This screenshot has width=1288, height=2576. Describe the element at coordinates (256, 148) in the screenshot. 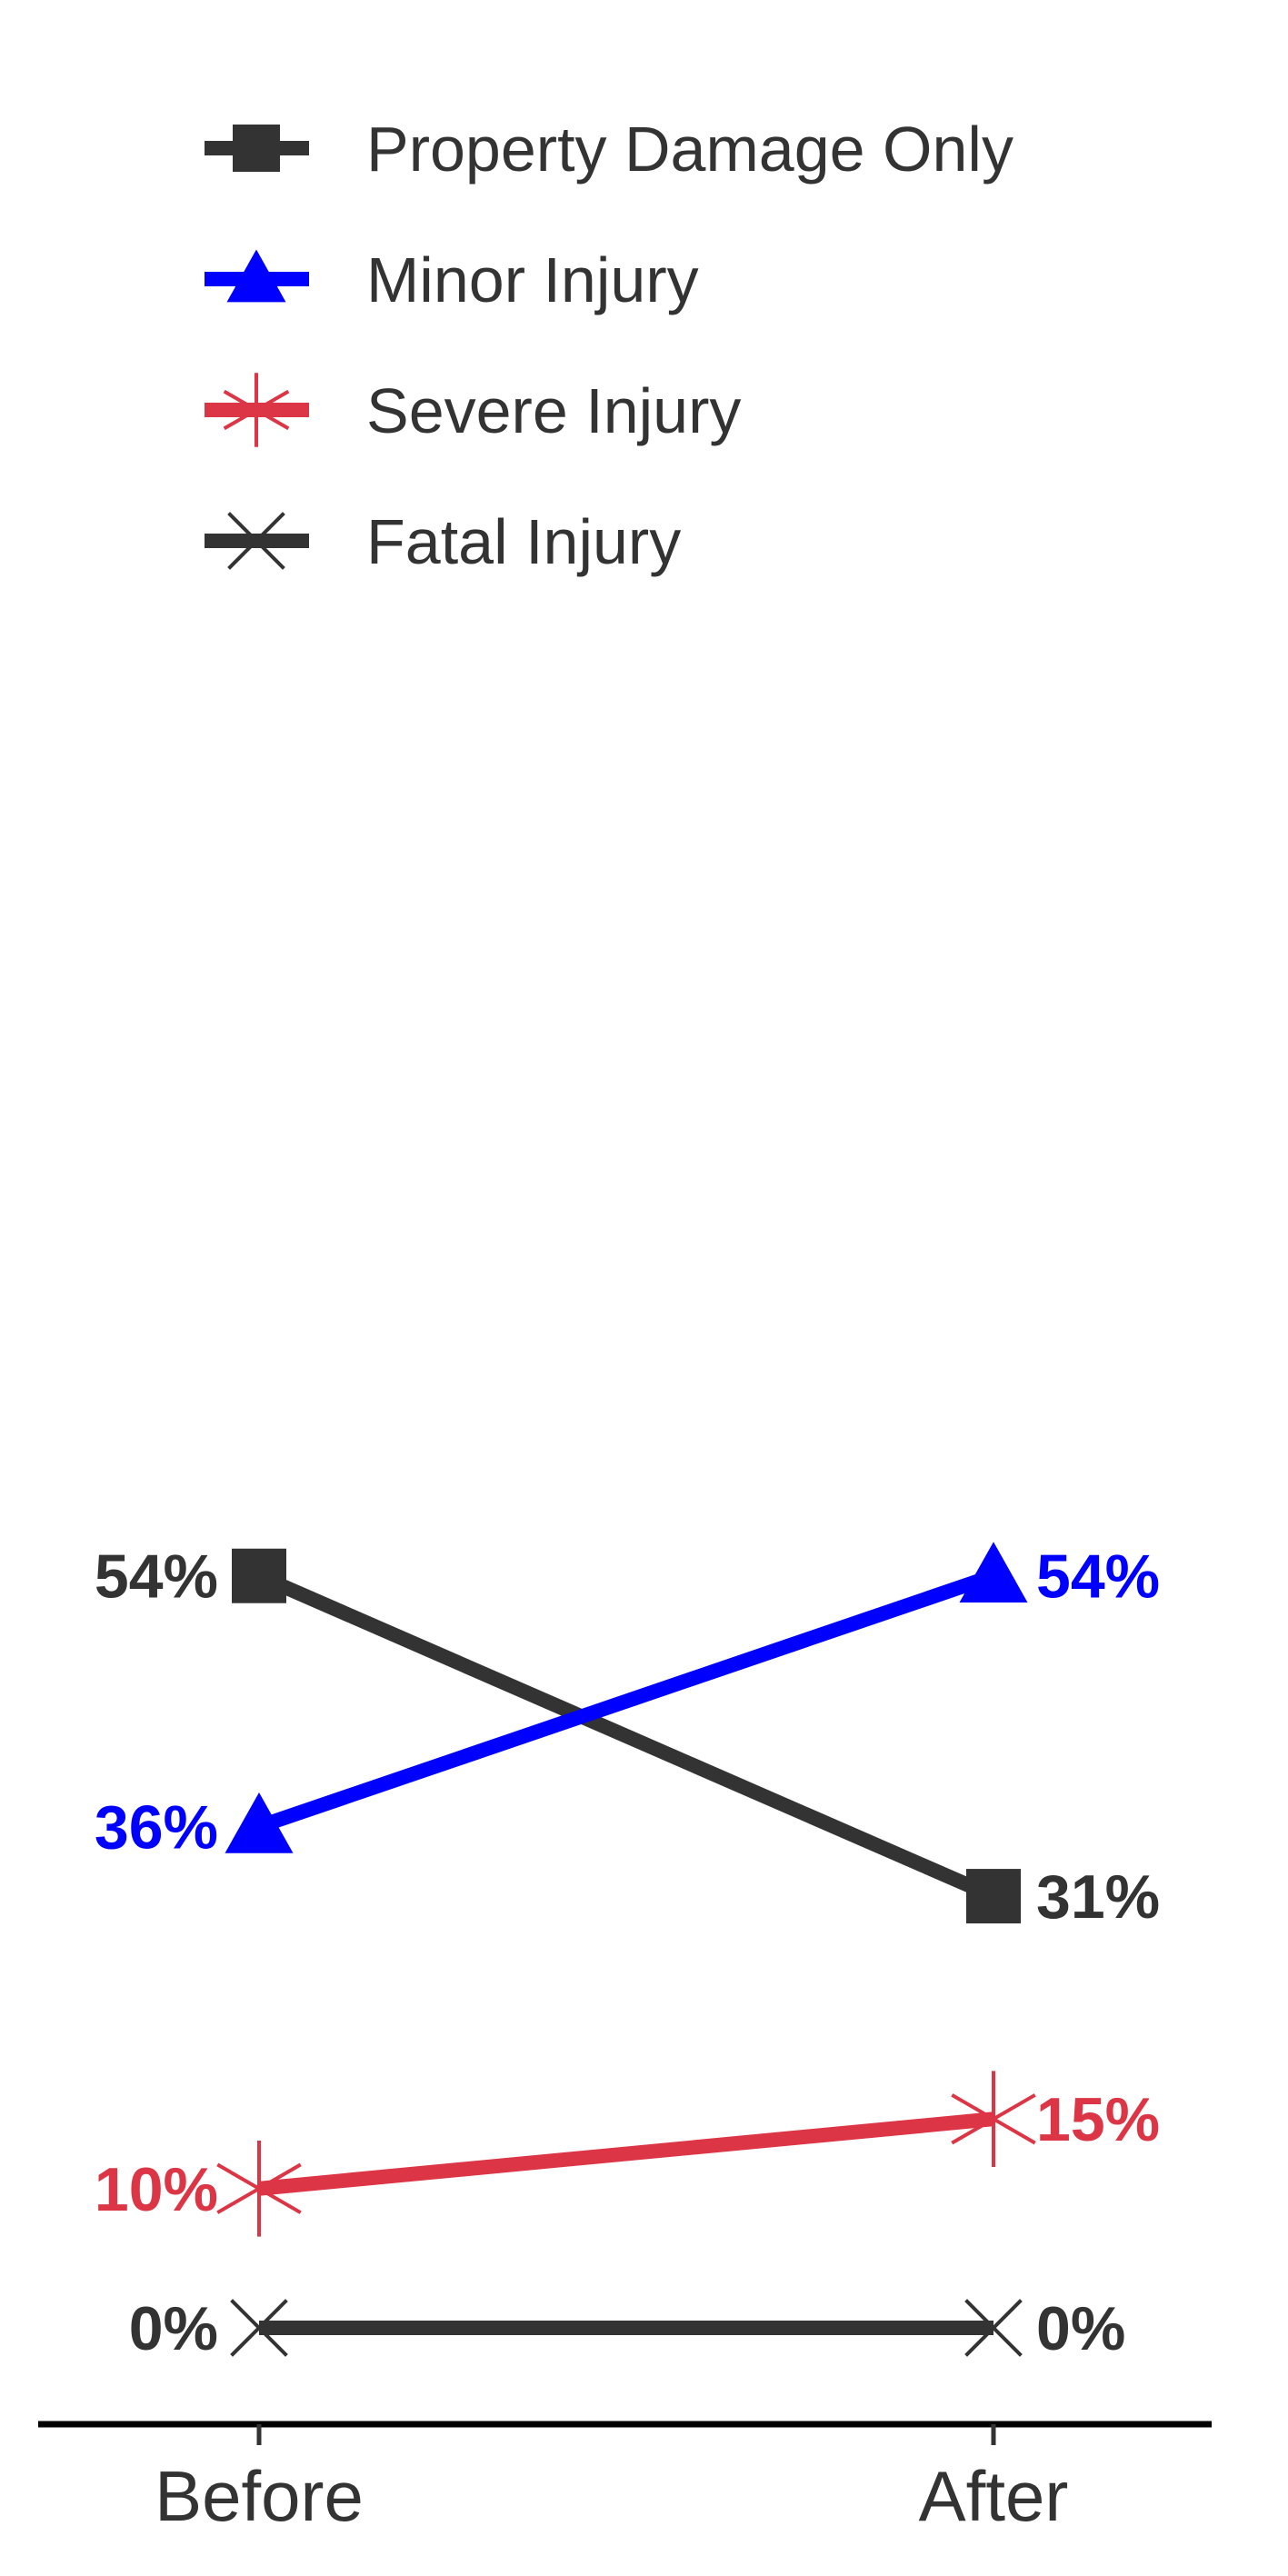

I see `legend-marker-property-damage-only` at that location.